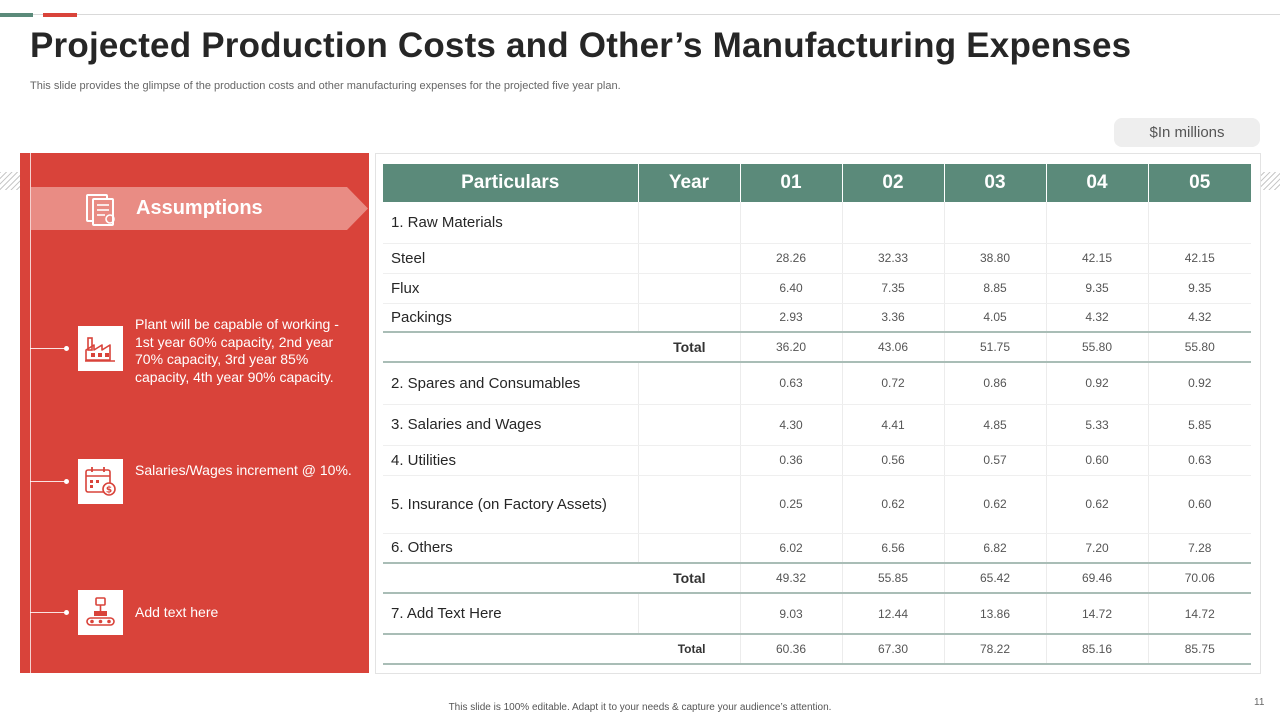 This screenshot has height=720, width=1280. What do you see at coordinates (511, 460) in the screenshot?
I see `row-label: 4. Utilities` at bounding box center [511, 460].